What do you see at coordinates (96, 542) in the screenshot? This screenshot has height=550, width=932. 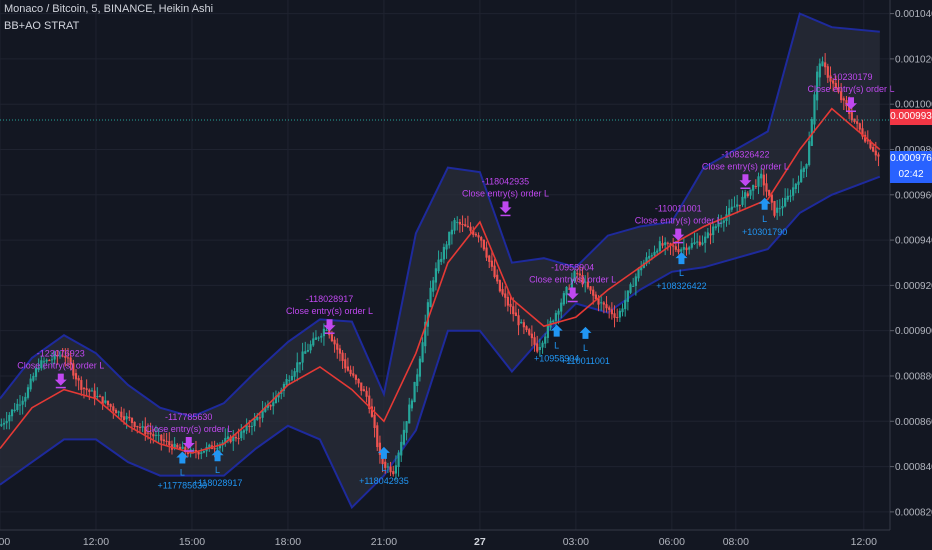 I see `x-tick-label: 12:00` at bounding box center [96, 542].